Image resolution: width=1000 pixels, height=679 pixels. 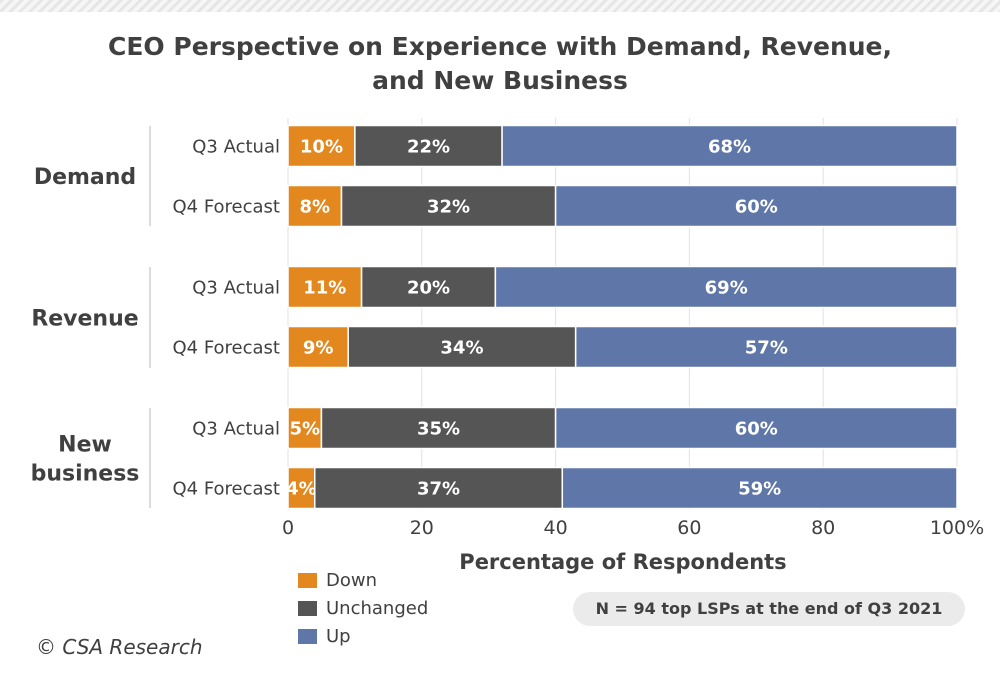 What do you see at coordinates (689, 528) in the screenshot?
I see `x-tick-label: 60` at bounding box center [689, 528].